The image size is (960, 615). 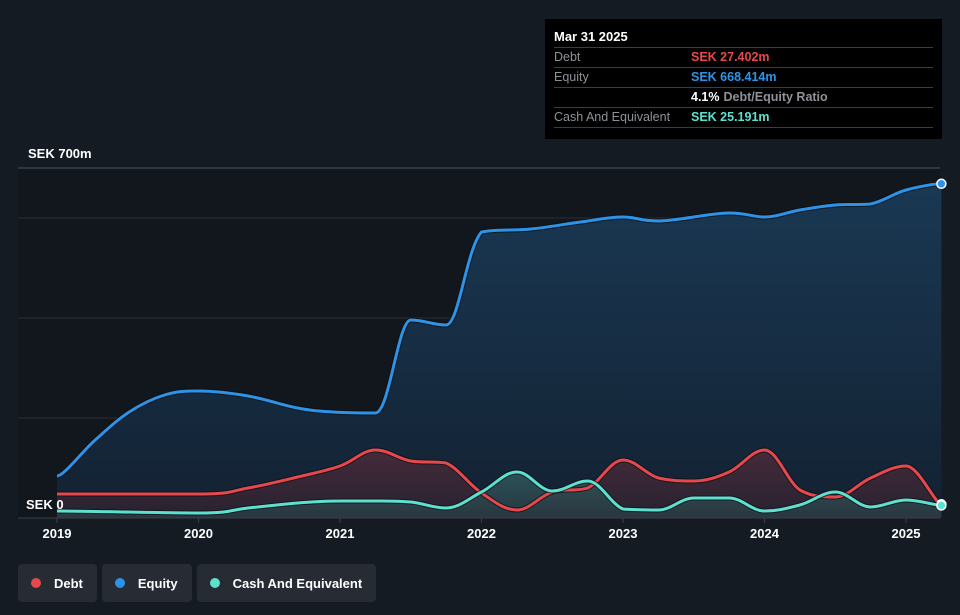 What do you see at coordinates (775, 97) in the screenshot?
I see `tooltip-ratio-label: Debt/Equity Ratio` at bounding box center [775, 97].